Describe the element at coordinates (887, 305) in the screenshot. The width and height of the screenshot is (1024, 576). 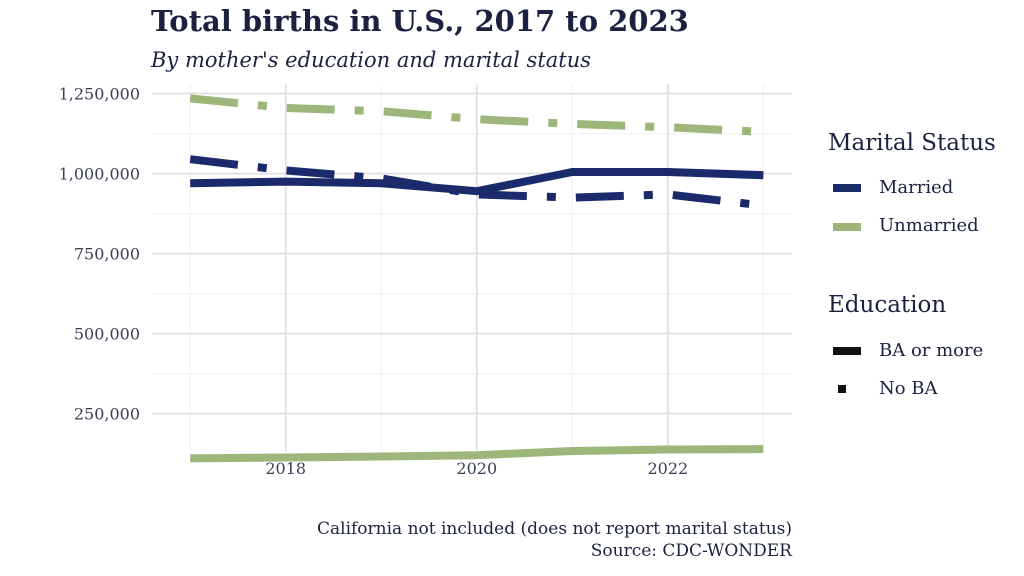
I see `legend-title-education: Education` at that location.